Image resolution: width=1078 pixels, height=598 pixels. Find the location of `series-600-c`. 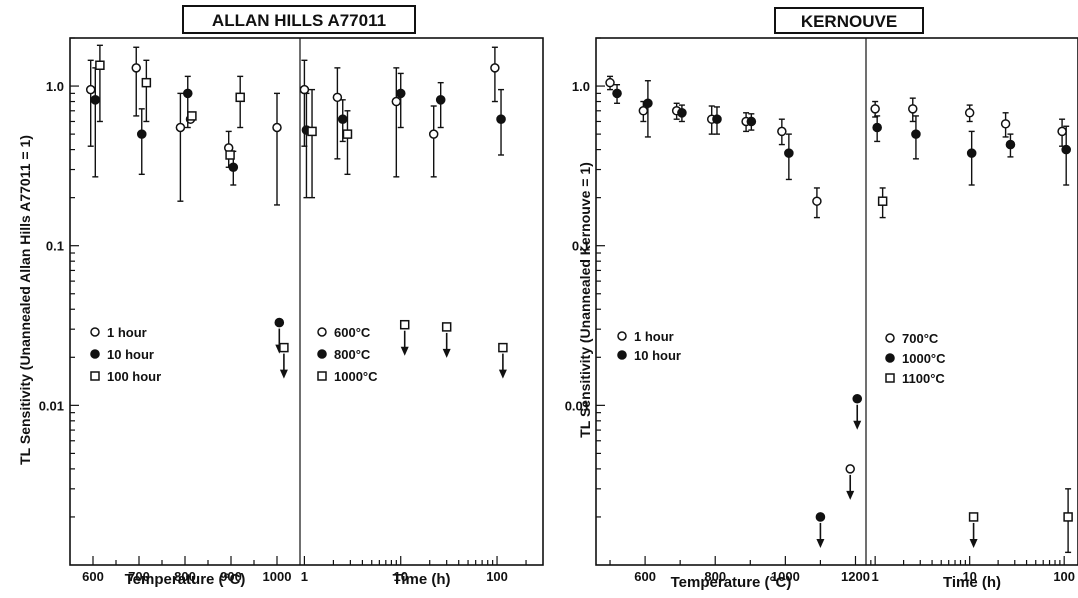

series-600-c is located at coordinates (399, 112).